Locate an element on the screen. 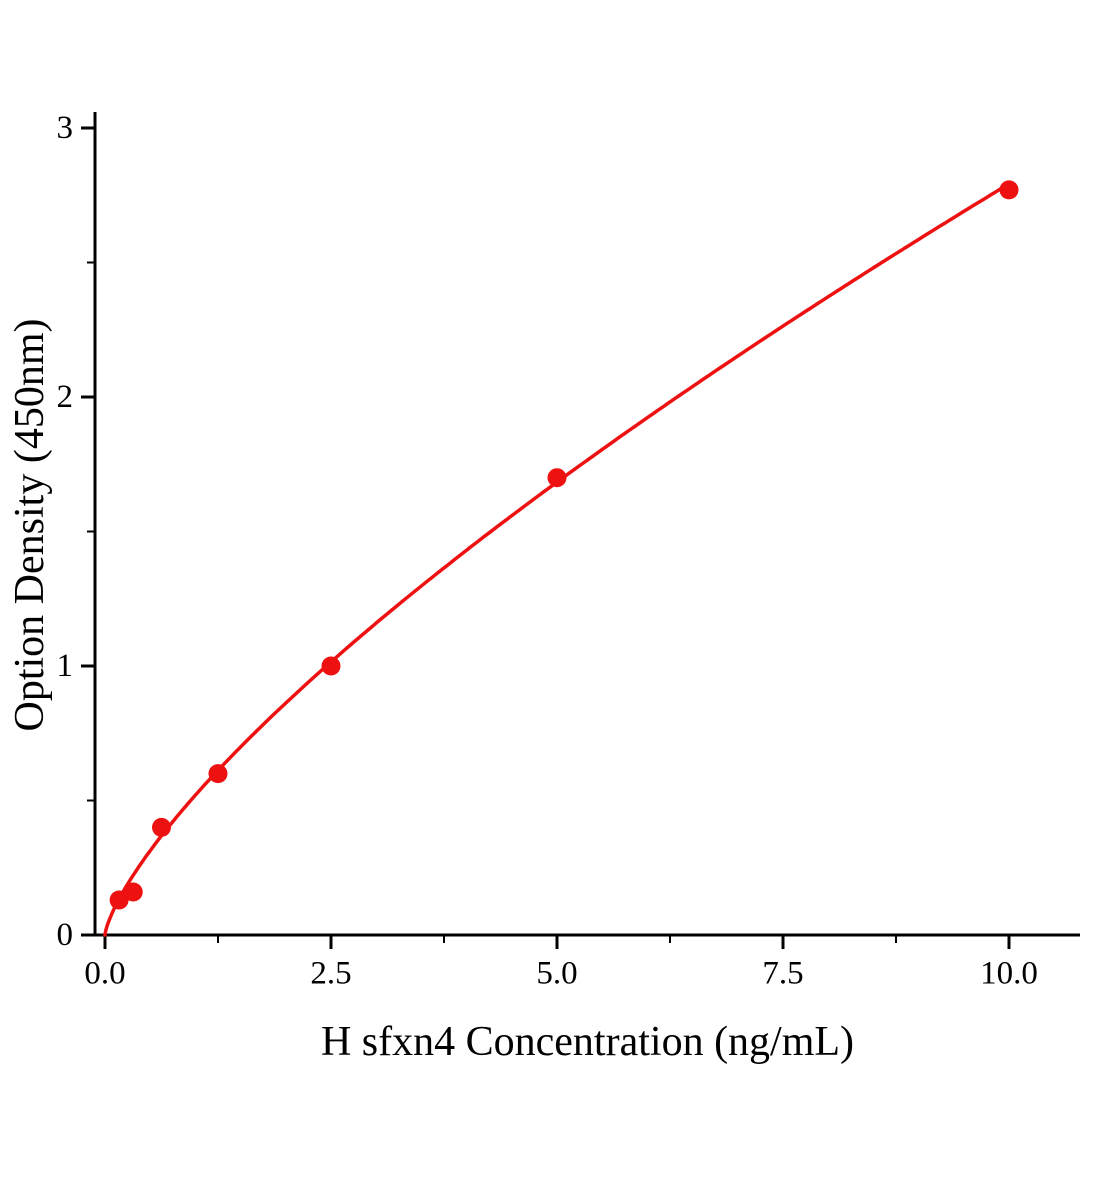  x-tick-label: 7.5 is located at coordinates (782, 973).